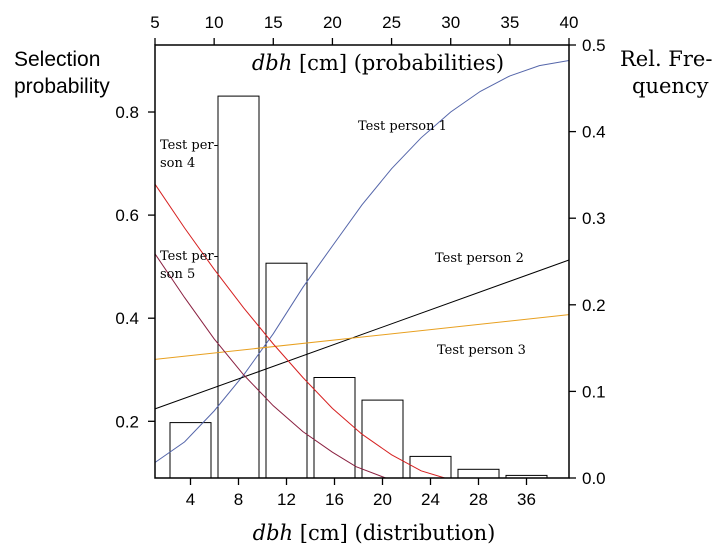 The height and width of the screenshot is (548, 723). Describe the element at coordinates (238, 499) in the screenshot. I see `bottom-tick-label: 8` at that location.